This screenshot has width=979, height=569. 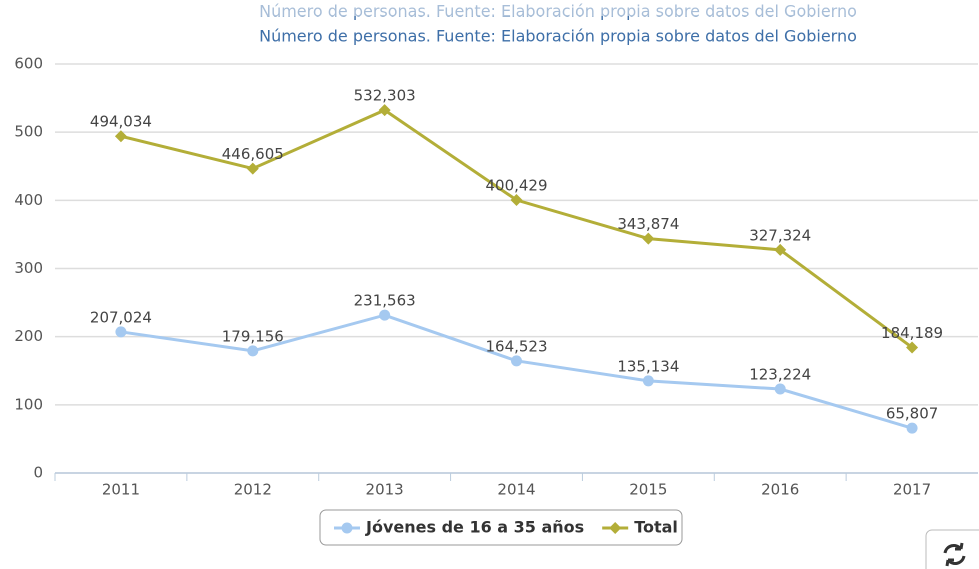 What do you see at coordinates (489, 8) in the screenshot?
I see `clip-overlay` at bounding box center [489, 8].